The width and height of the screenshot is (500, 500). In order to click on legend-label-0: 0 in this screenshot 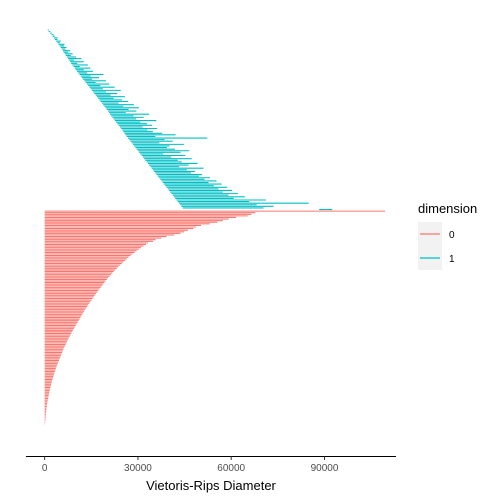, I will do `click(452, 235)`.